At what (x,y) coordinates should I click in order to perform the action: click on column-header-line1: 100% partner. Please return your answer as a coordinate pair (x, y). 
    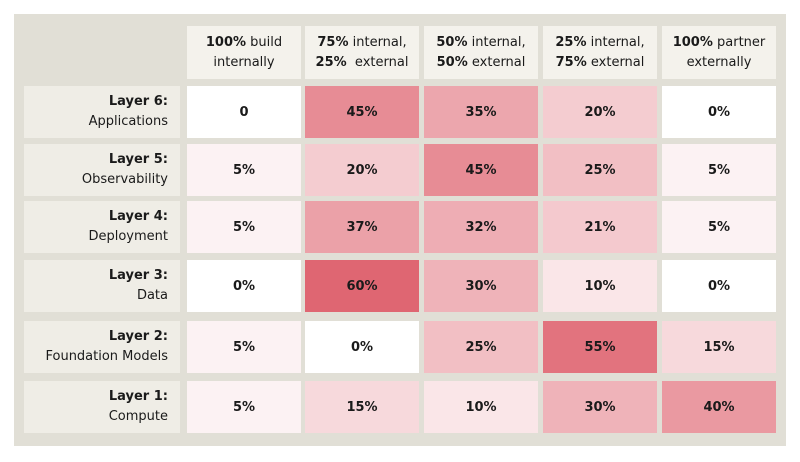
    Looking at the image, I should click on (719, 43).